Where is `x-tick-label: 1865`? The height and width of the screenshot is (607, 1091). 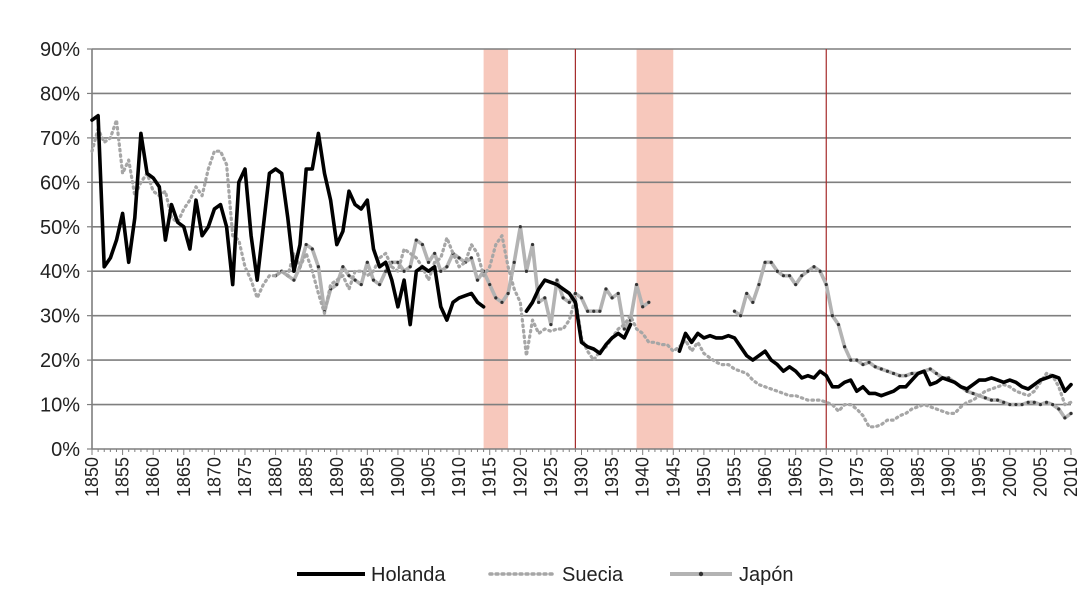 x-tick-label: 1865 is located at coordinates (184, 477).